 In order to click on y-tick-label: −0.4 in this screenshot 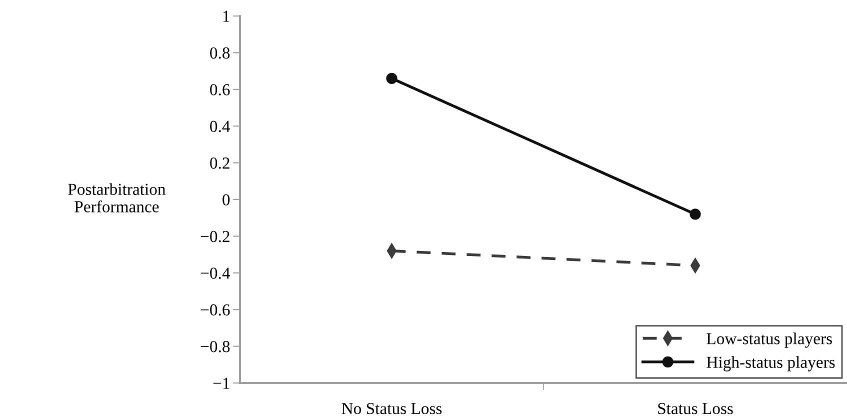, I will do `click(215, 273)`.